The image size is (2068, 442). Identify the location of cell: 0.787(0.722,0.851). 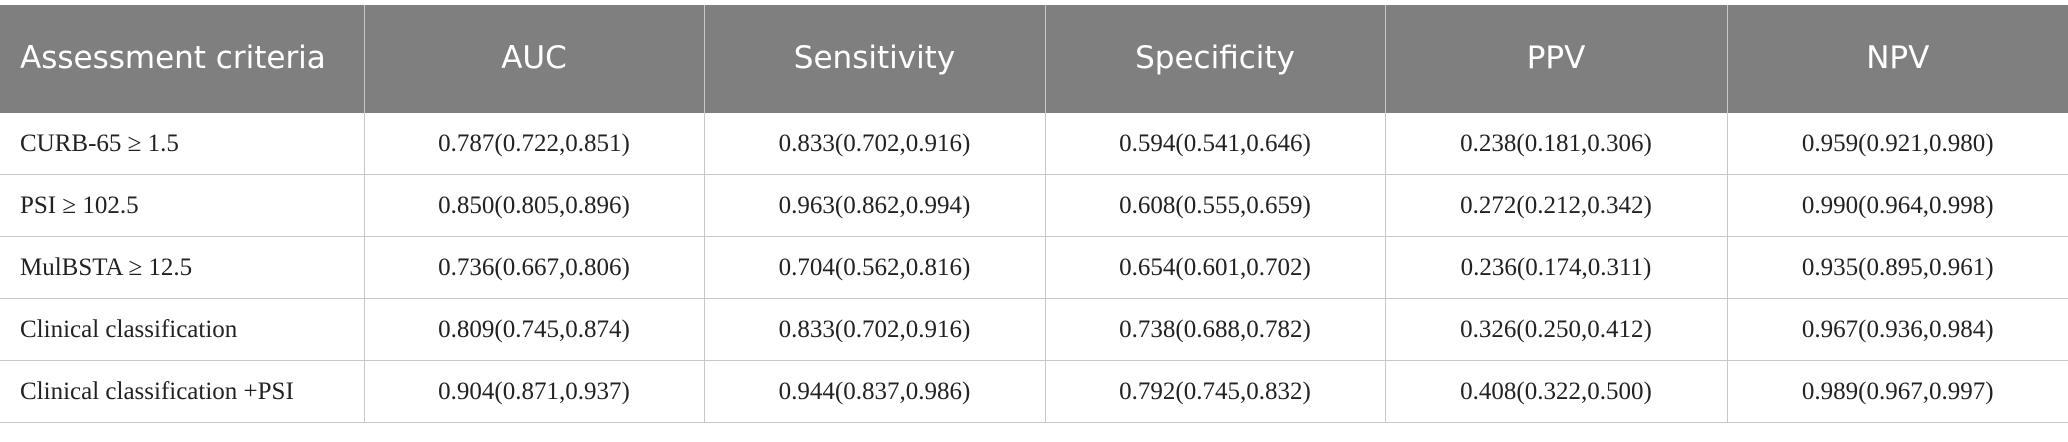
(533, 144).